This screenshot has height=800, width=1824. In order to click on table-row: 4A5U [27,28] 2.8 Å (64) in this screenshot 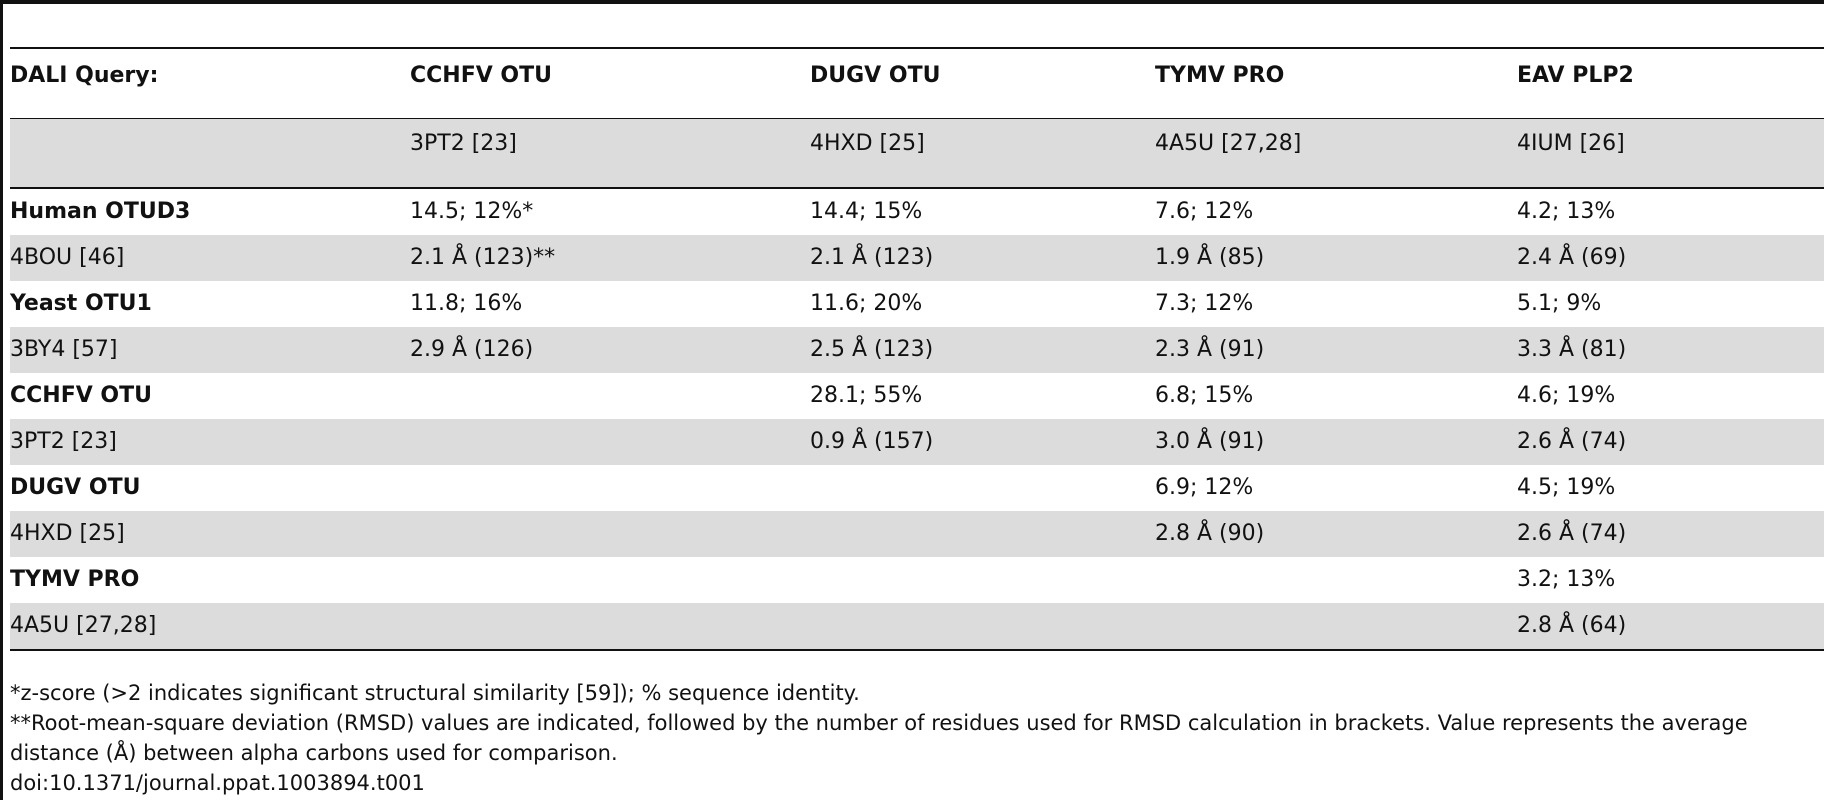, I will do `click(917, 626)`.